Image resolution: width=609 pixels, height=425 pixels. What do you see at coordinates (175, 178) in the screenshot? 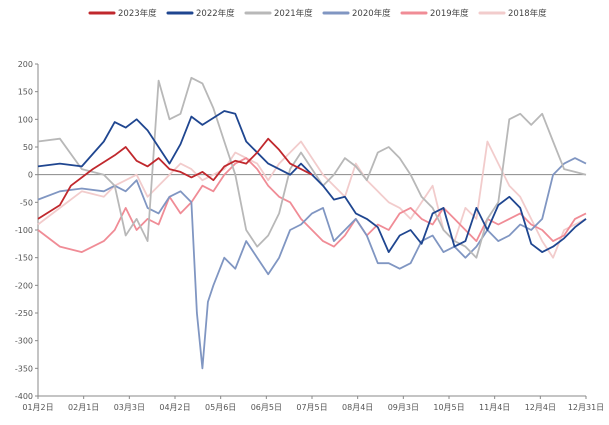
I see `series-line-2023年度` at bounding box center [175, 178].